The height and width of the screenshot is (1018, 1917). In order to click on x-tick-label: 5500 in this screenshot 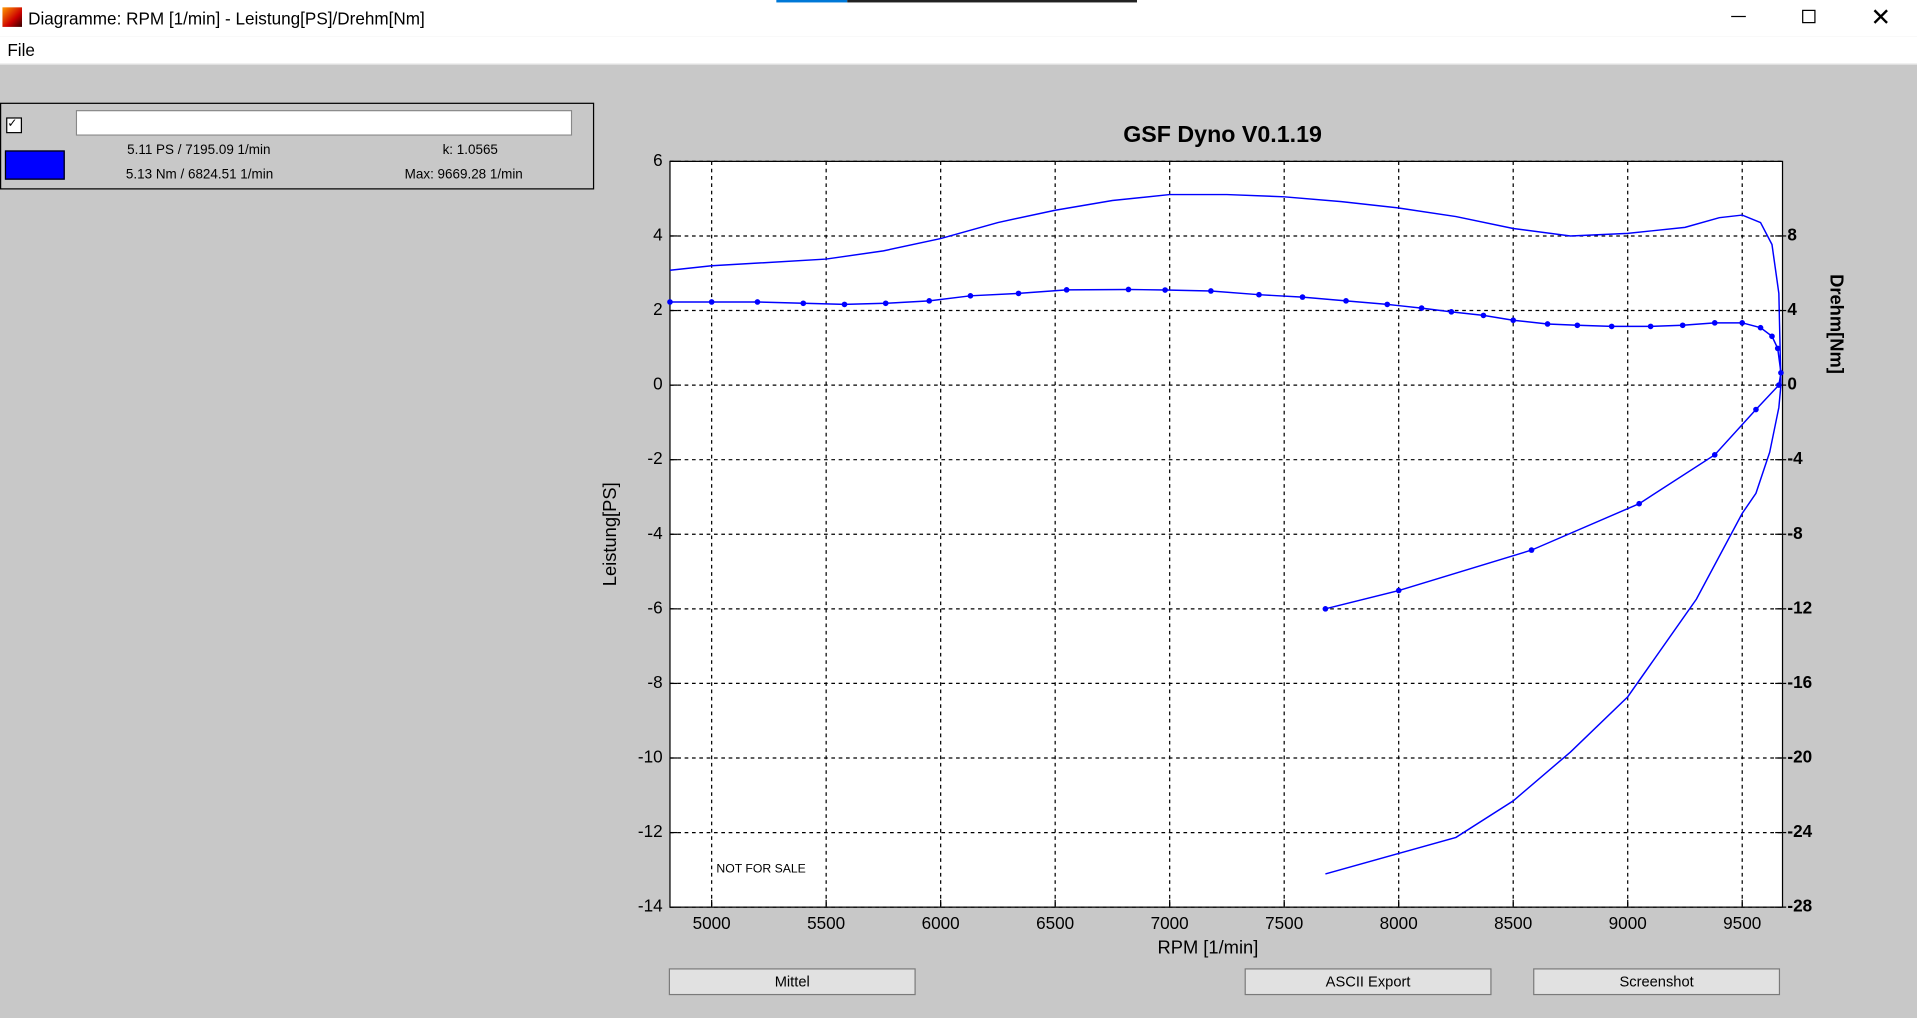, I will do `click(826, 923)`.